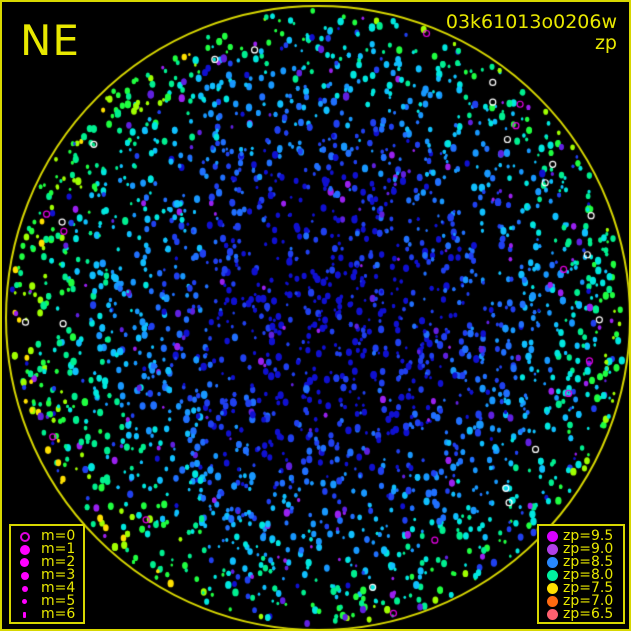 This screenshot has width=631, height=631. Describe the element at coordinates (588, 549) in the screenshot. I see `zp-legend-label: zp=9.0` at that location.